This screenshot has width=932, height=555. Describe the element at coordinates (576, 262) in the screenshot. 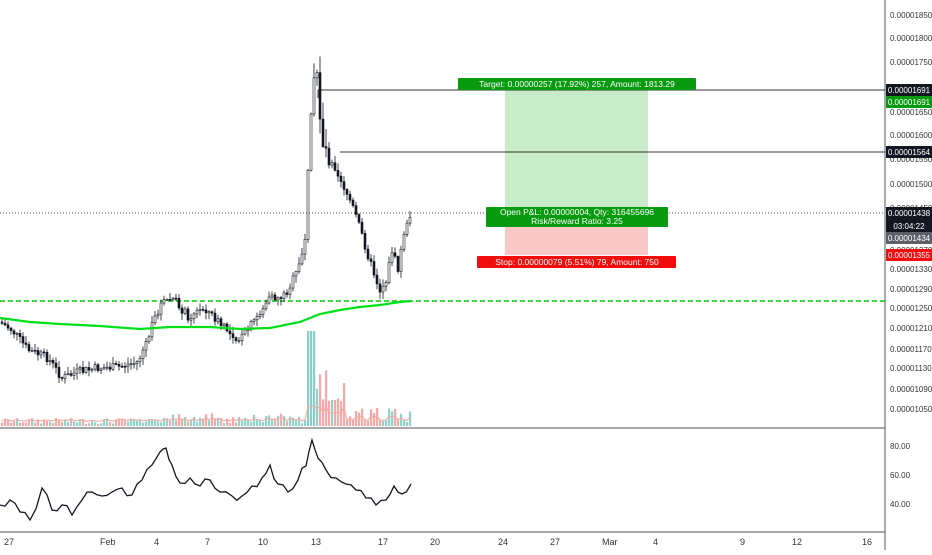

I see `stop-label: Stop: 0.00000079 (5.51%) 79, Amount: 750` at that location.